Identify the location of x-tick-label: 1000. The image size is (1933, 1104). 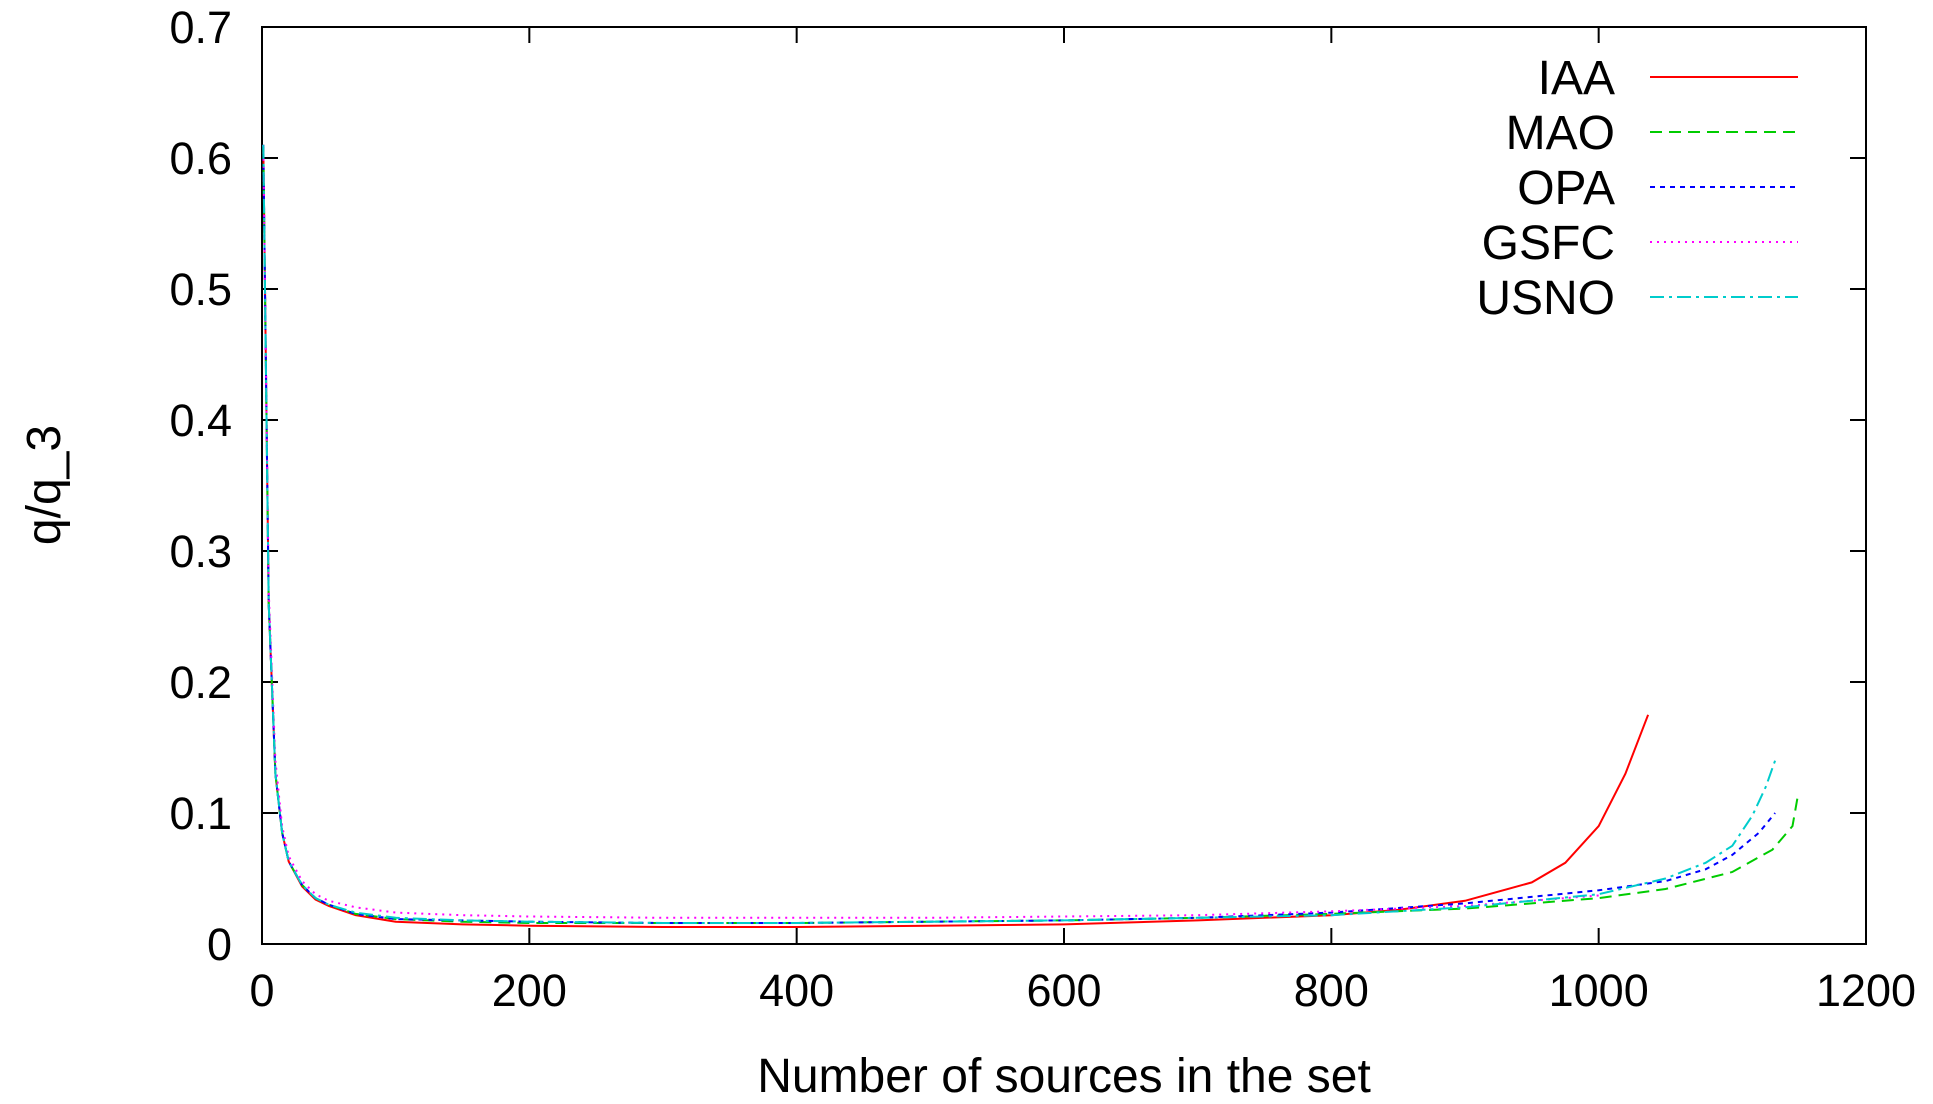
(1599, 990).